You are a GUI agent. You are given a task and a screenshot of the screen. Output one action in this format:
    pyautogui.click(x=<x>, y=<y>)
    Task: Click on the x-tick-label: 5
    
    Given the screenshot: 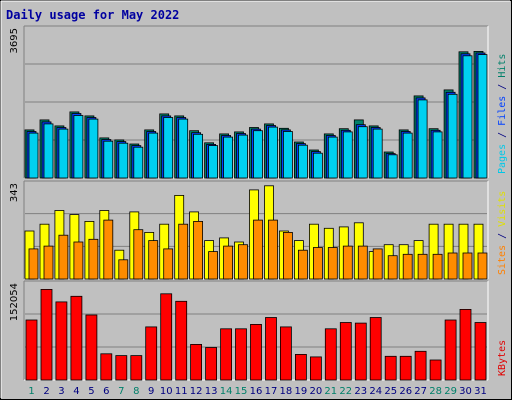 What is the action you would take?
    pyautogui.click(x=91, y=391)
    